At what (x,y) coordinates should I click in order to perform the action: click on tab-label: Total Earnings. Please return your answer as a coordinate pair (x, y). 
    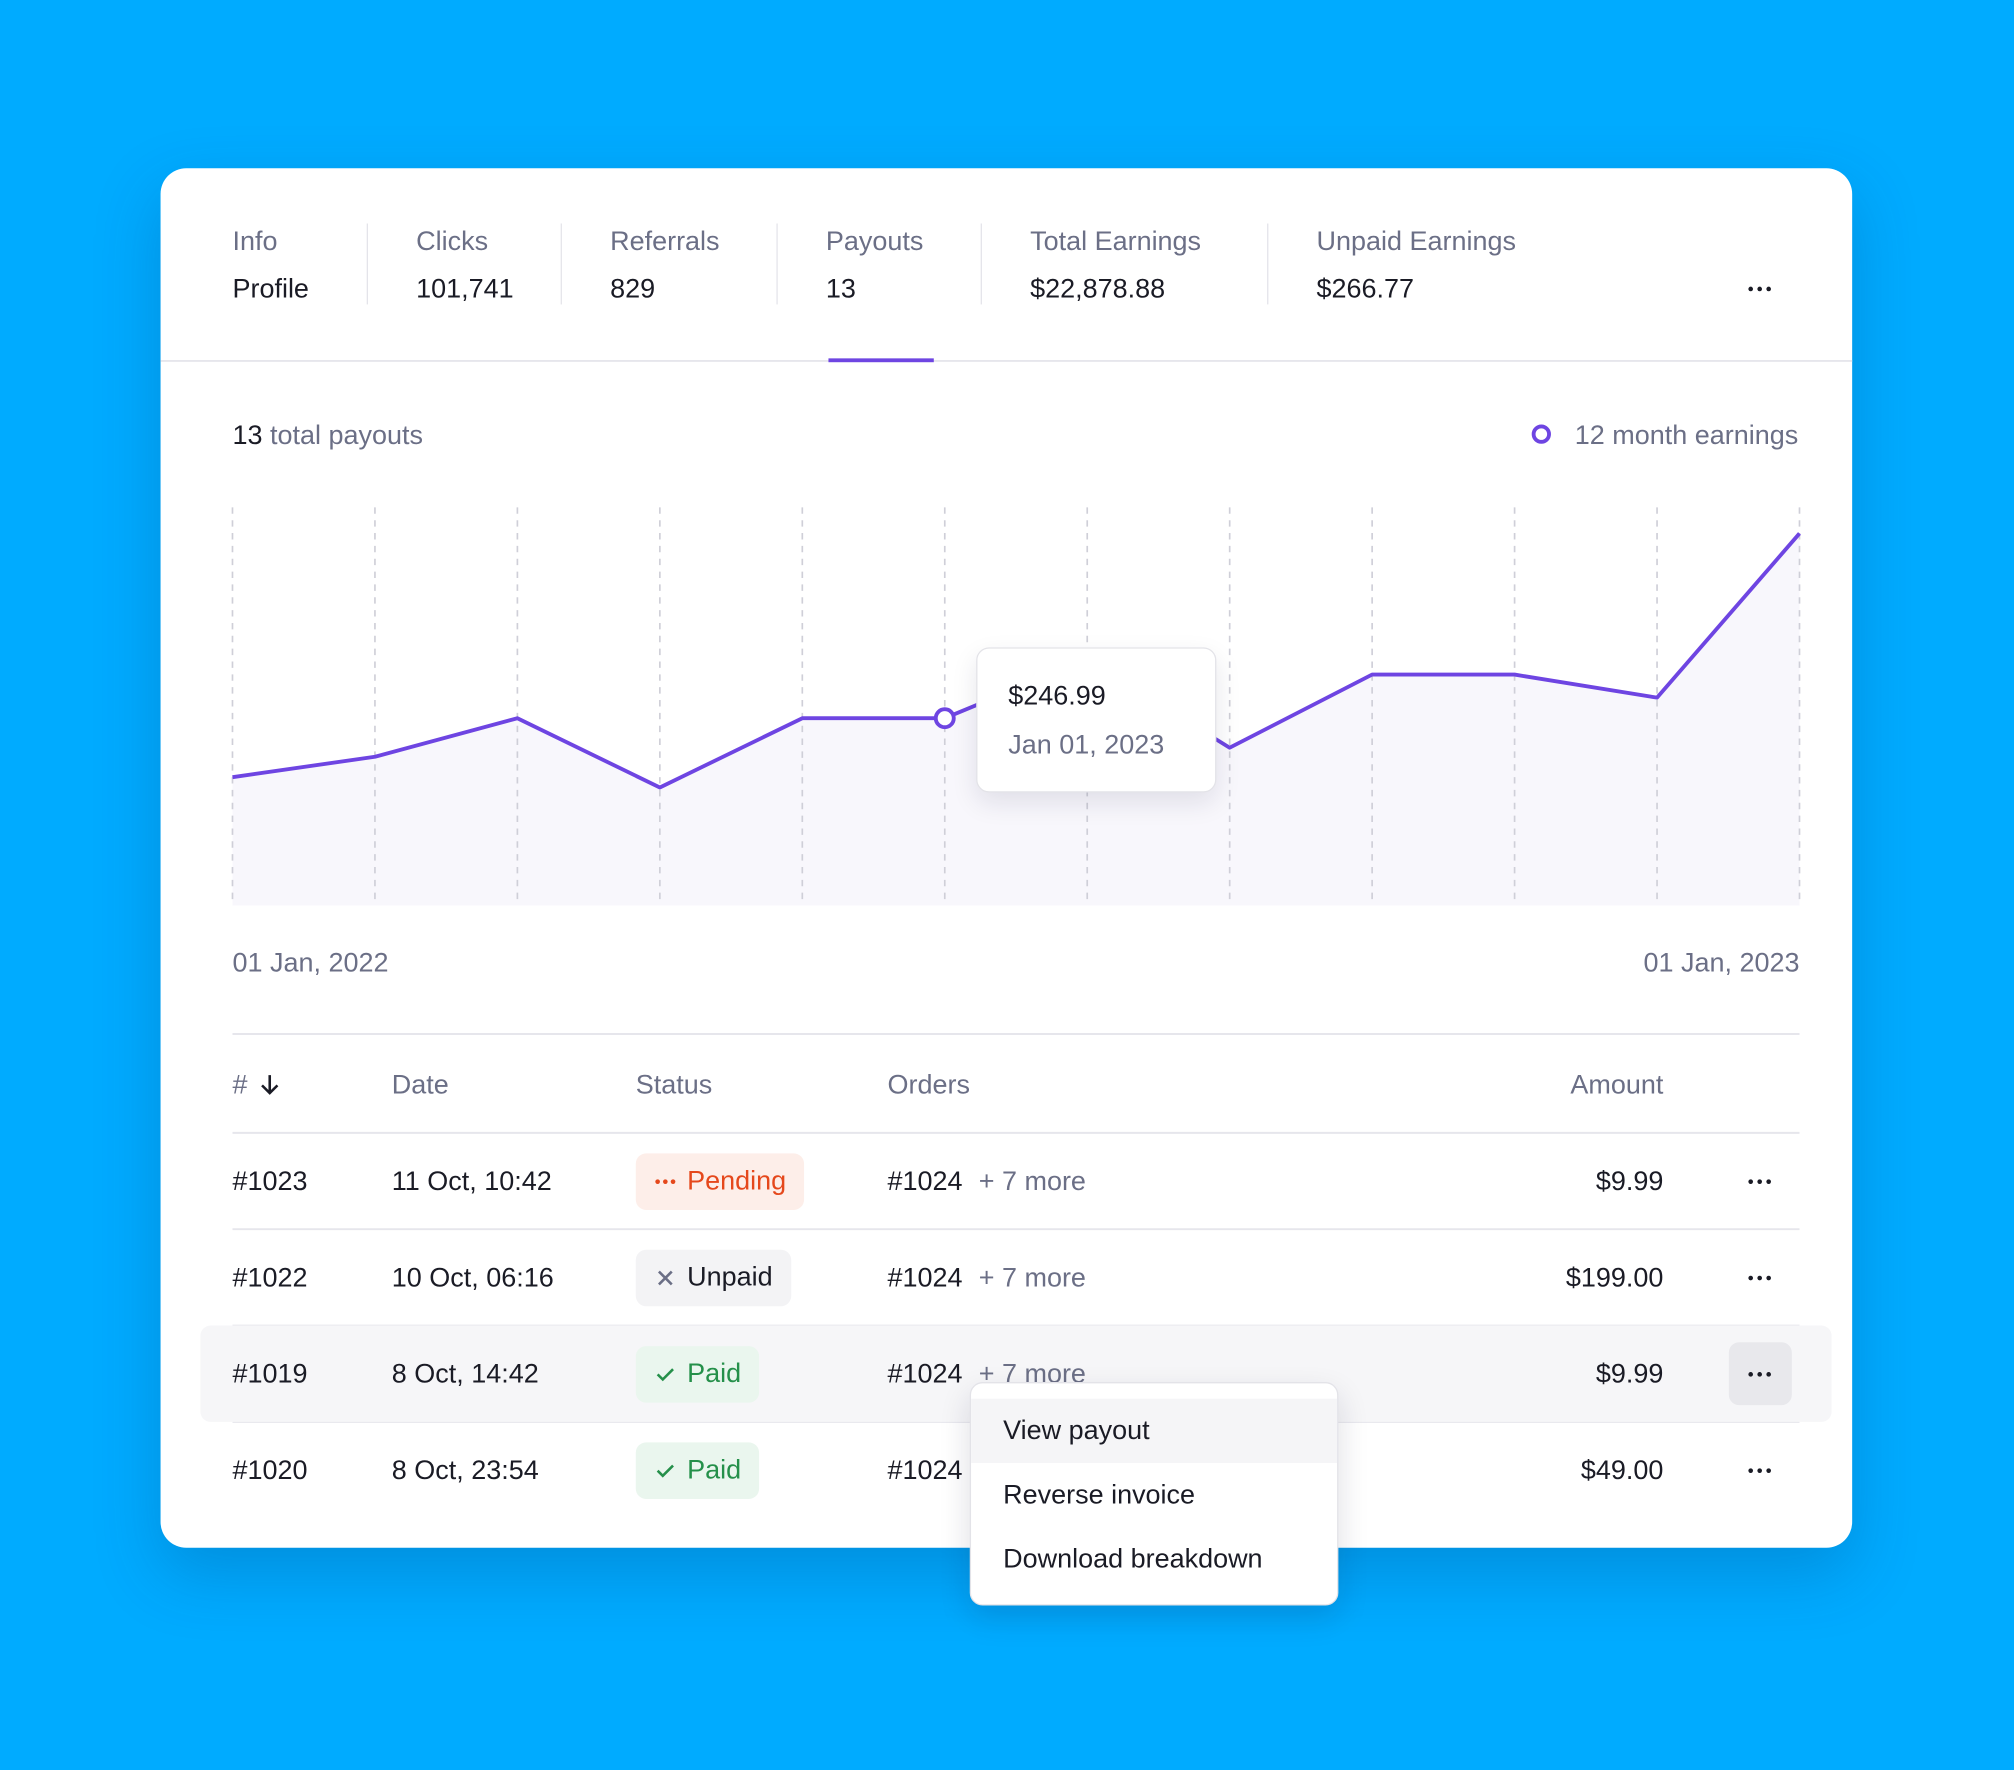
    Looking at the image, I should click on (1116, 241).